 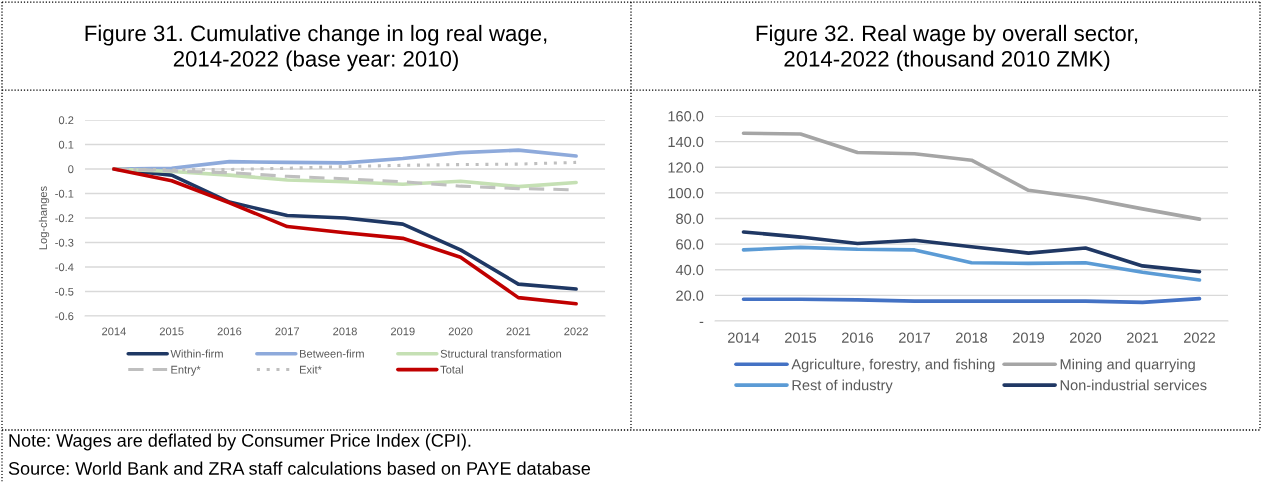 I want to click on text: Note: Wages are deflated by Consumer Price Index (CPI)., so click(x=240, y=442).